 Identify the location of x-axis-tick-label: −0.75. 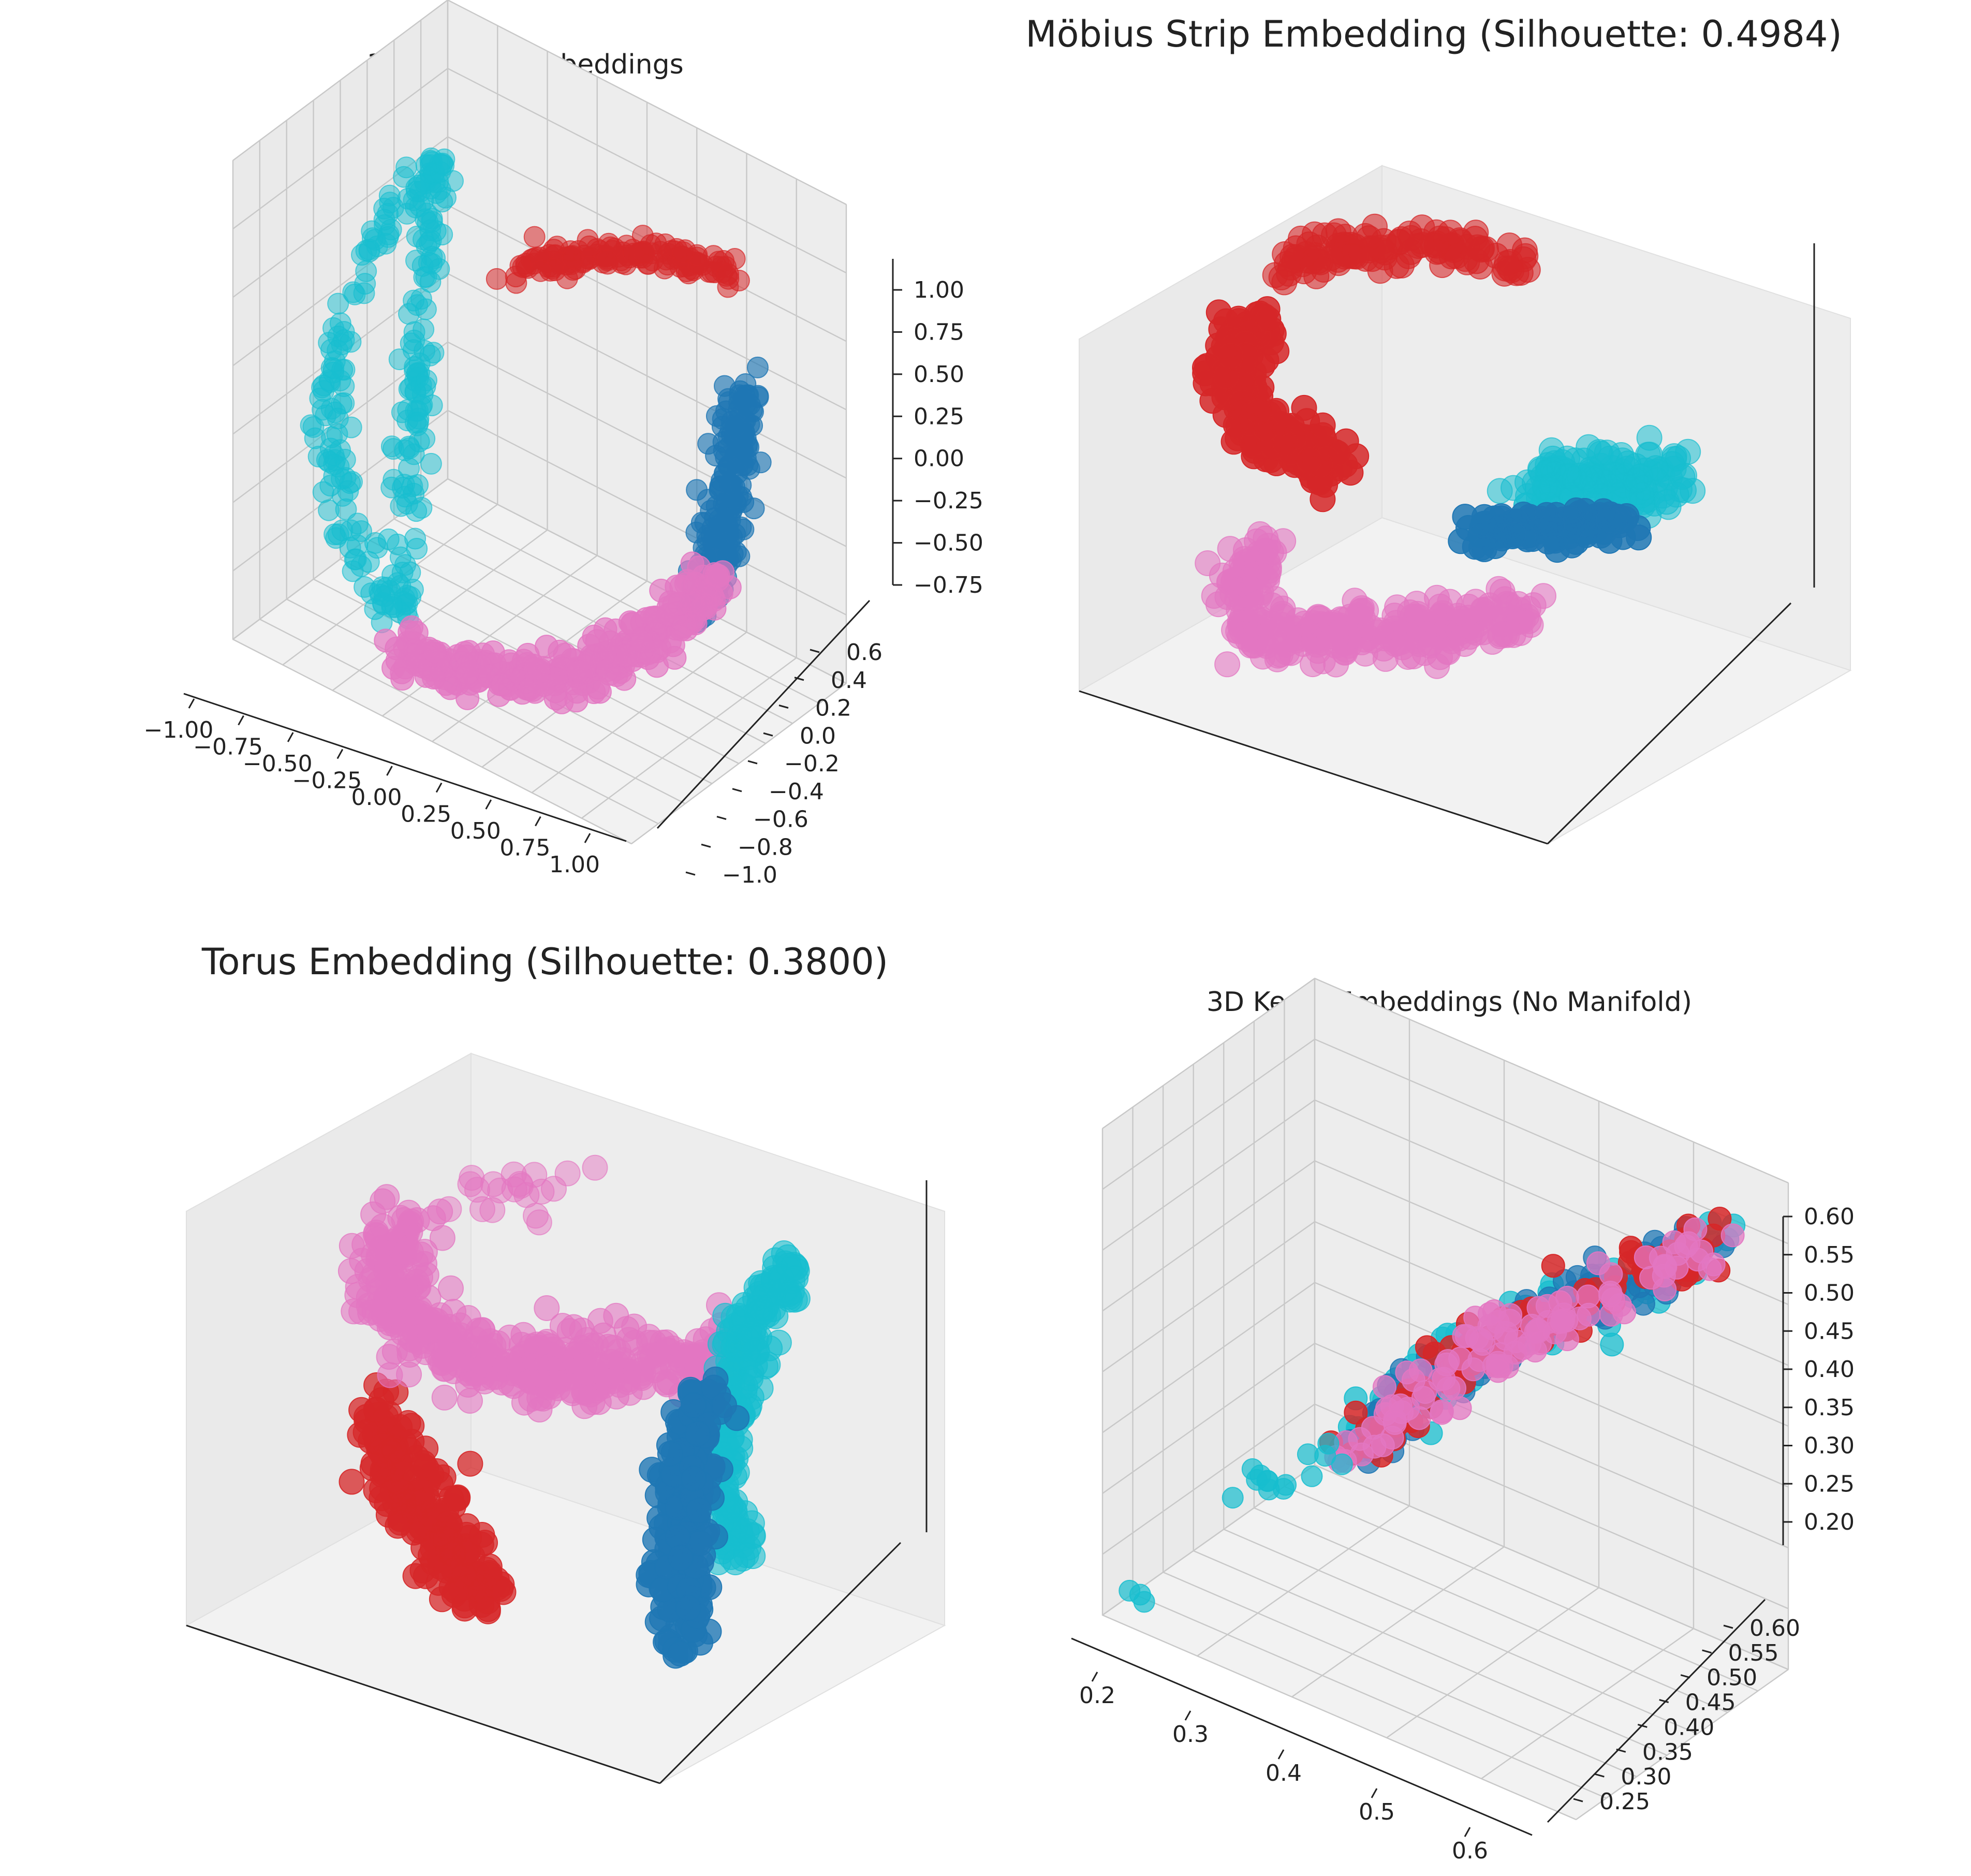
(228, 747).